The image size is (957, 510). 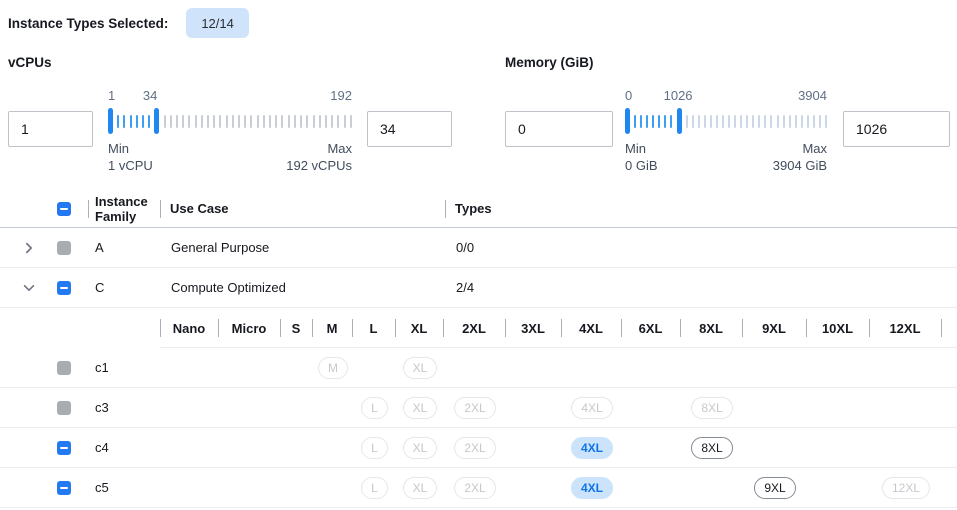 What do you see at coordinates (189, 328) in the screenshot?
I see `size-column-header-nano: Nano` at bounding box center [189, 328].